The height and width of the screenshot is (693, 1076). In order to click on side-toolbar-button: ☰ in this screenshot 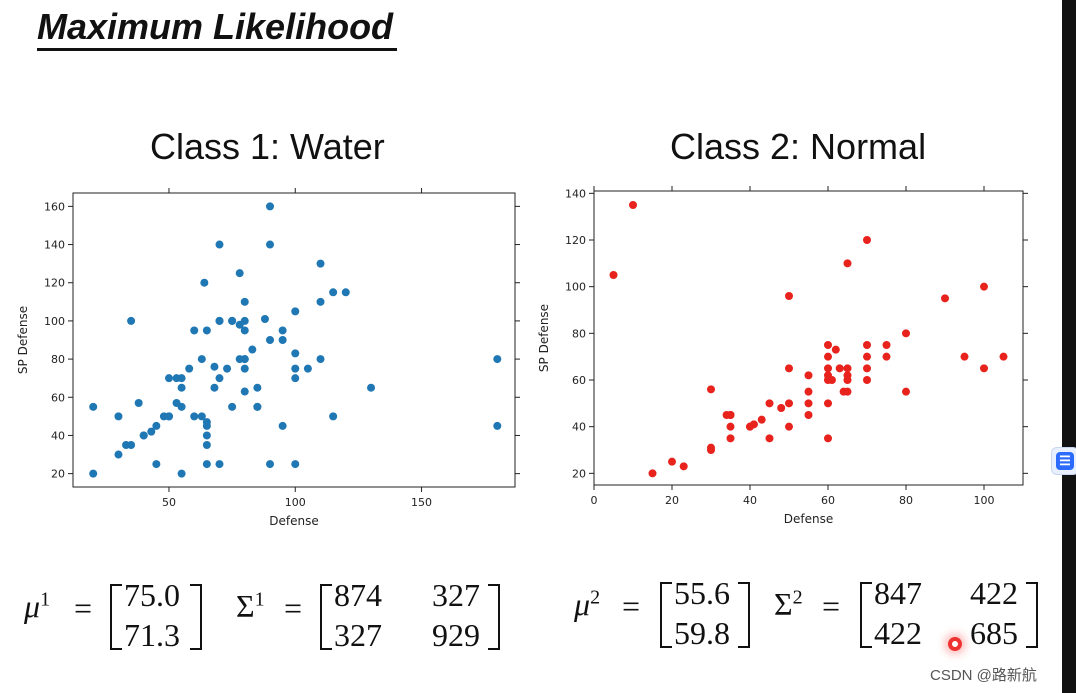, I will do `click(1063, 461)`.